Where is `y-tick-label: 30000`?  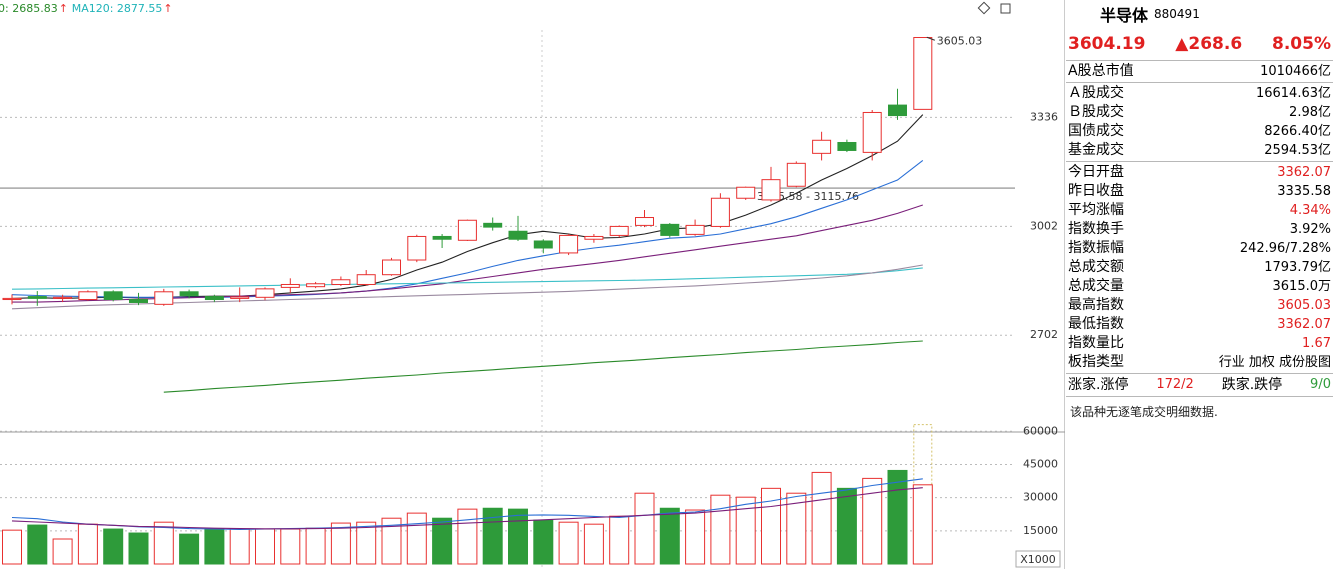
y-tick-label: 30000 is located at coordinates (1040, 497).